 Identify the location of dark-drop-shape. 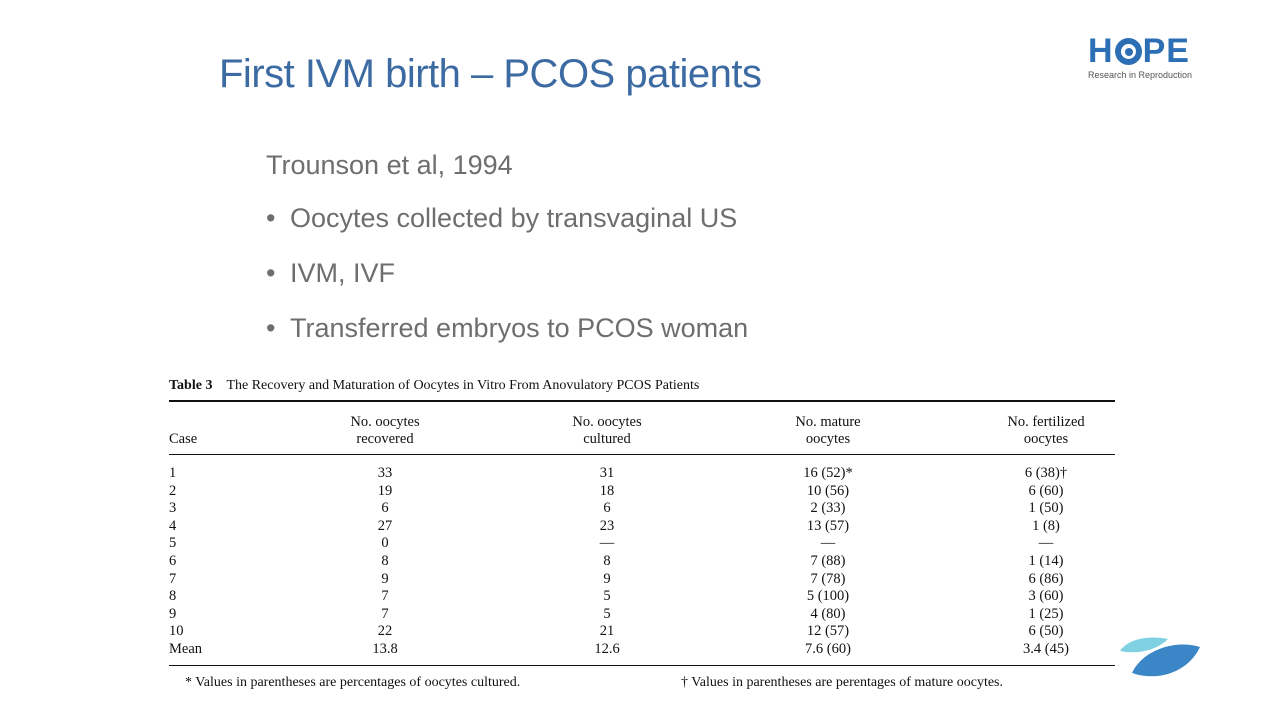
(1166, 660).